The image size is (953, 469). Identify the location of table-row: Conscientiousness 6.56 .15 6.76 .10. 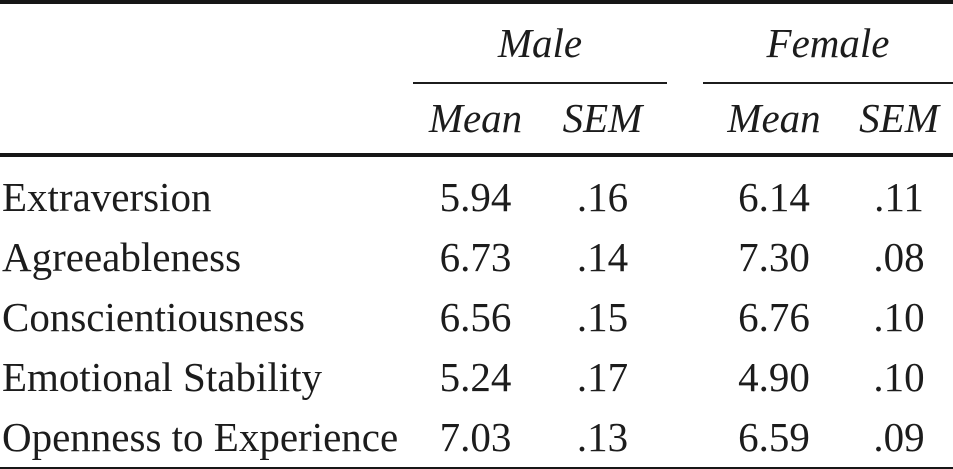
(476, 317).